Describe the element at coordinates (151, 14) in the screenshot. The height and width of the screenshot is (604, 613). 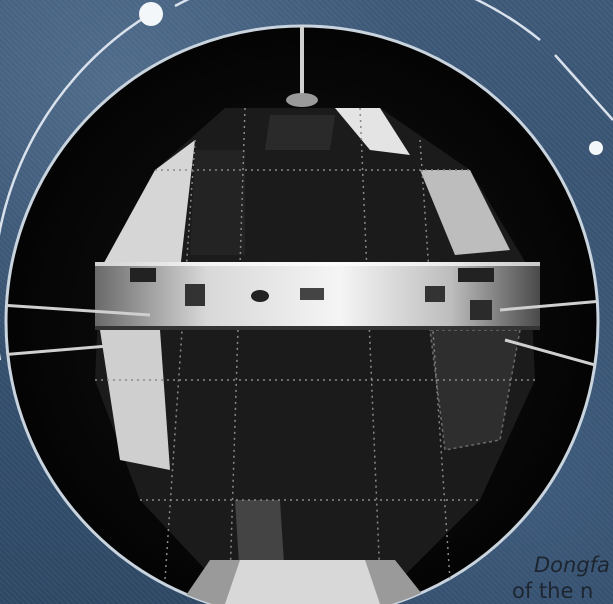
I see `orbit-node-top` at that location.